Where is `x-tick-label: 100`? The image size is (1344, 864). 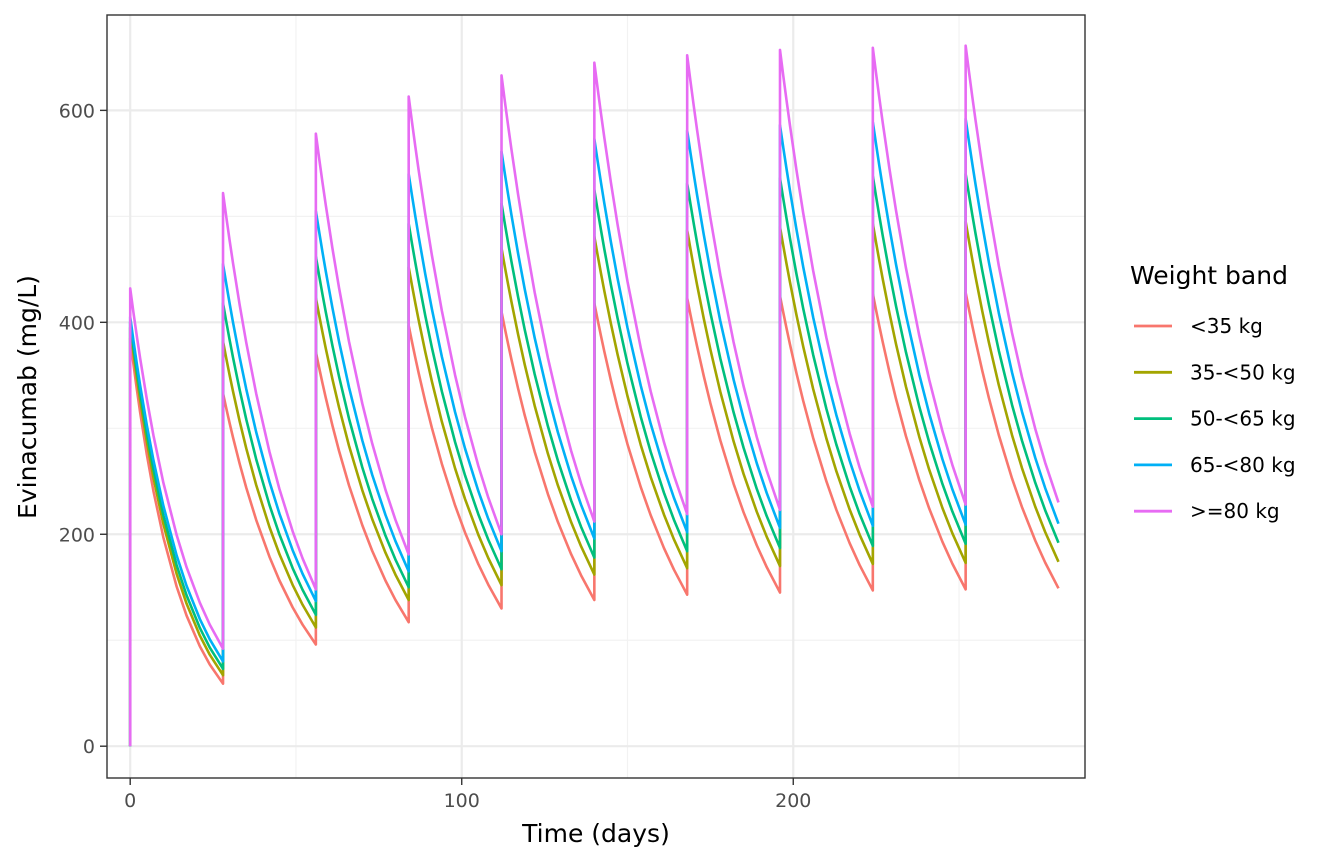 x-tick-label: 100 is located at coordinates (462, 801).